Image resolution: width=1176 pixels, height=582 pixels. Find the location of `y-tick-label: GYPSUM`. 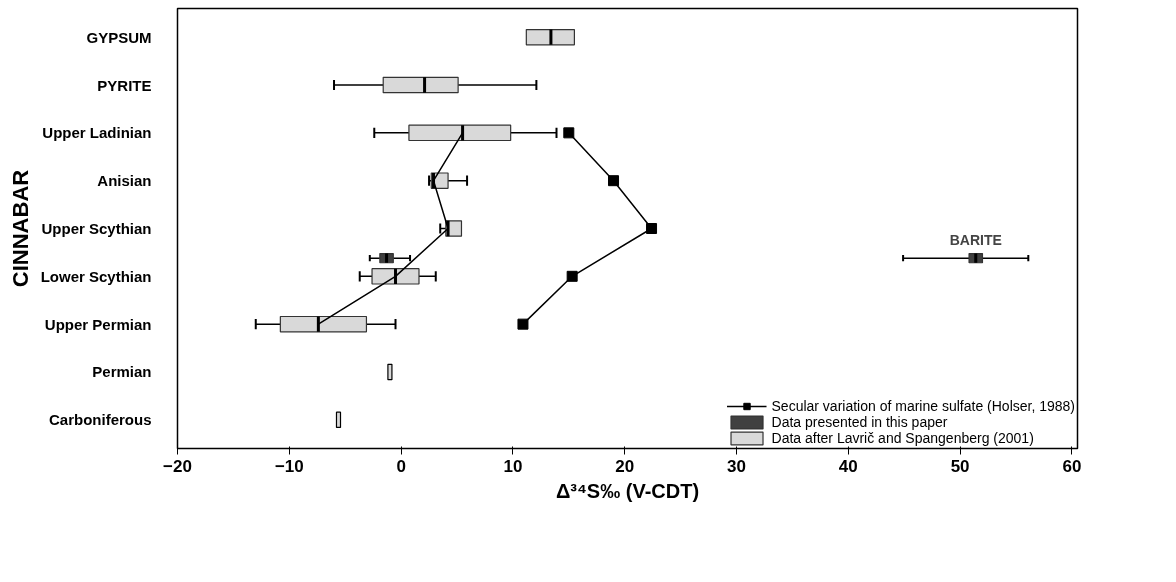

y-tick-label: GYPSUM is located at coordinates (119, 37).